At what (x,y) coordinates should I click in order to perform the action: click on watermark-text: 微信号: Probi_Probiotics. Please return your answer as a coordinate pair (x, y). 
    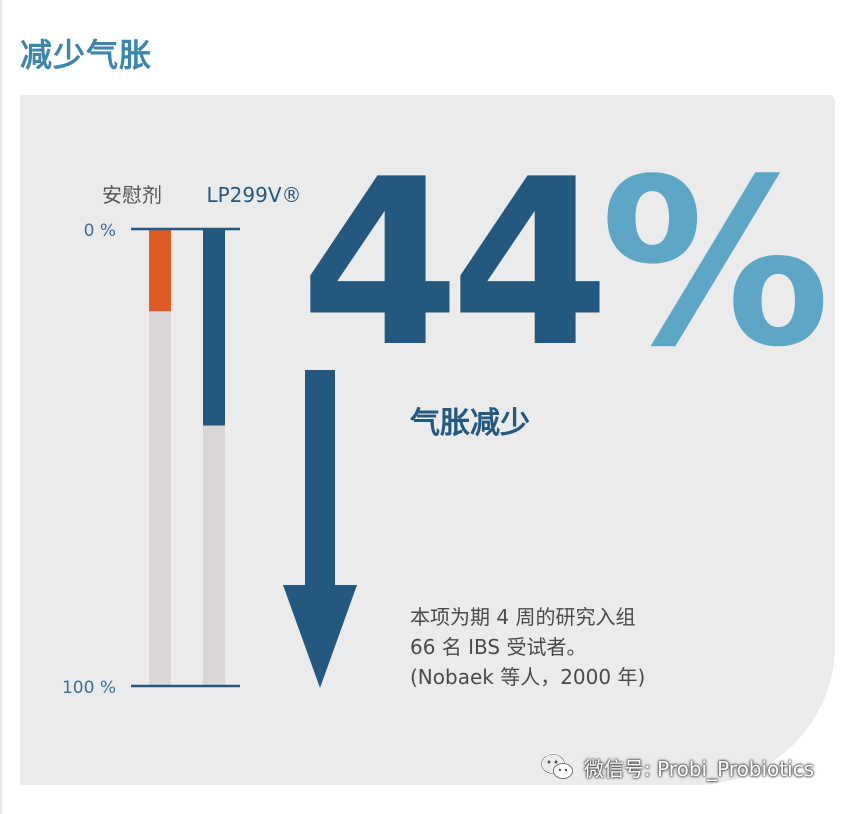
    Looking at the image, I should click on (699, 768).